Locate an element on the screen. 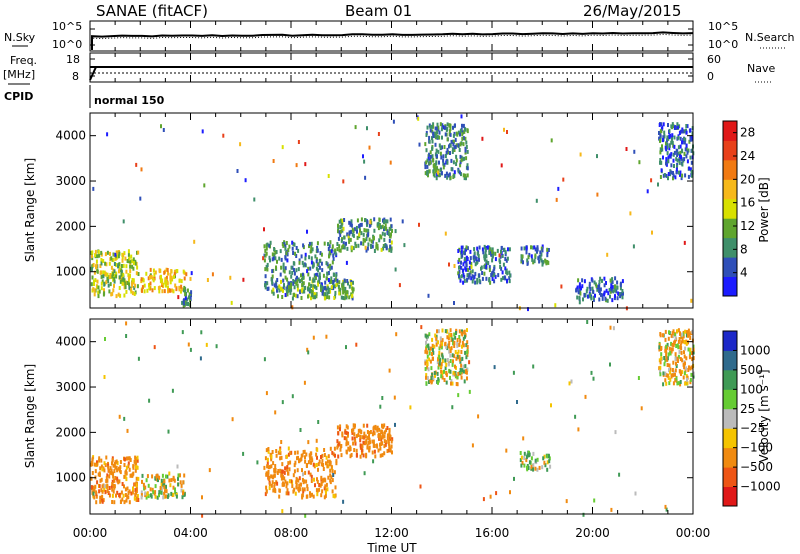 The image size is (800, 554). noise-tick-right-low: 10^0 is located at coordinates (723, 44).